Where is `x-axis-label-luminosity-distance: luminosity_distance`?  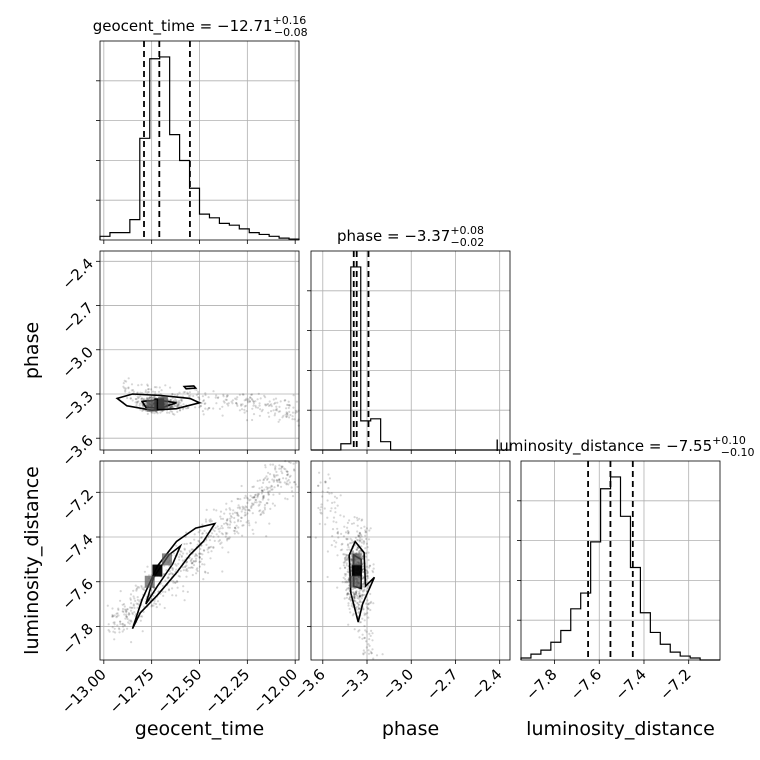
x-axis-label-luminosity-distance: luminosity_distance is located at coordinates (620, 729).